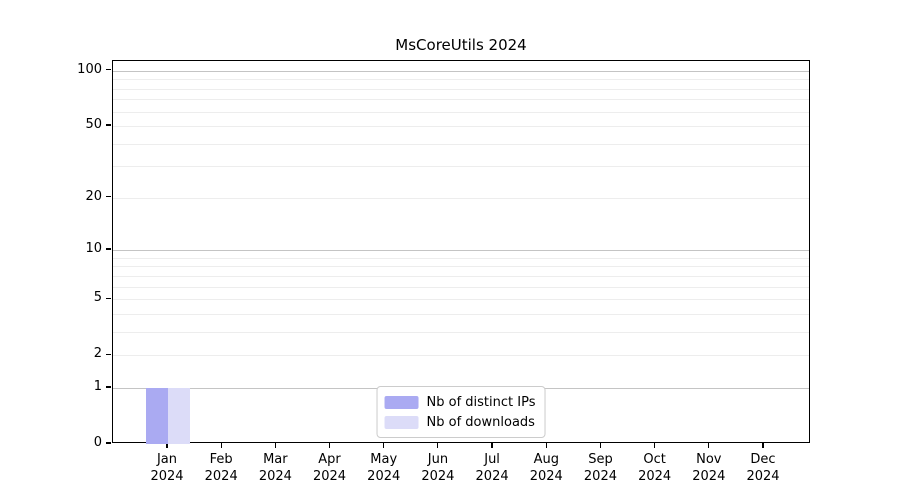 The height and width of the screenshot is (500, 900). What do you see at coordinates (97, 298) in the screenshot?
I see `y-axis-tick-label: 5` at bounding box center [97, 298].